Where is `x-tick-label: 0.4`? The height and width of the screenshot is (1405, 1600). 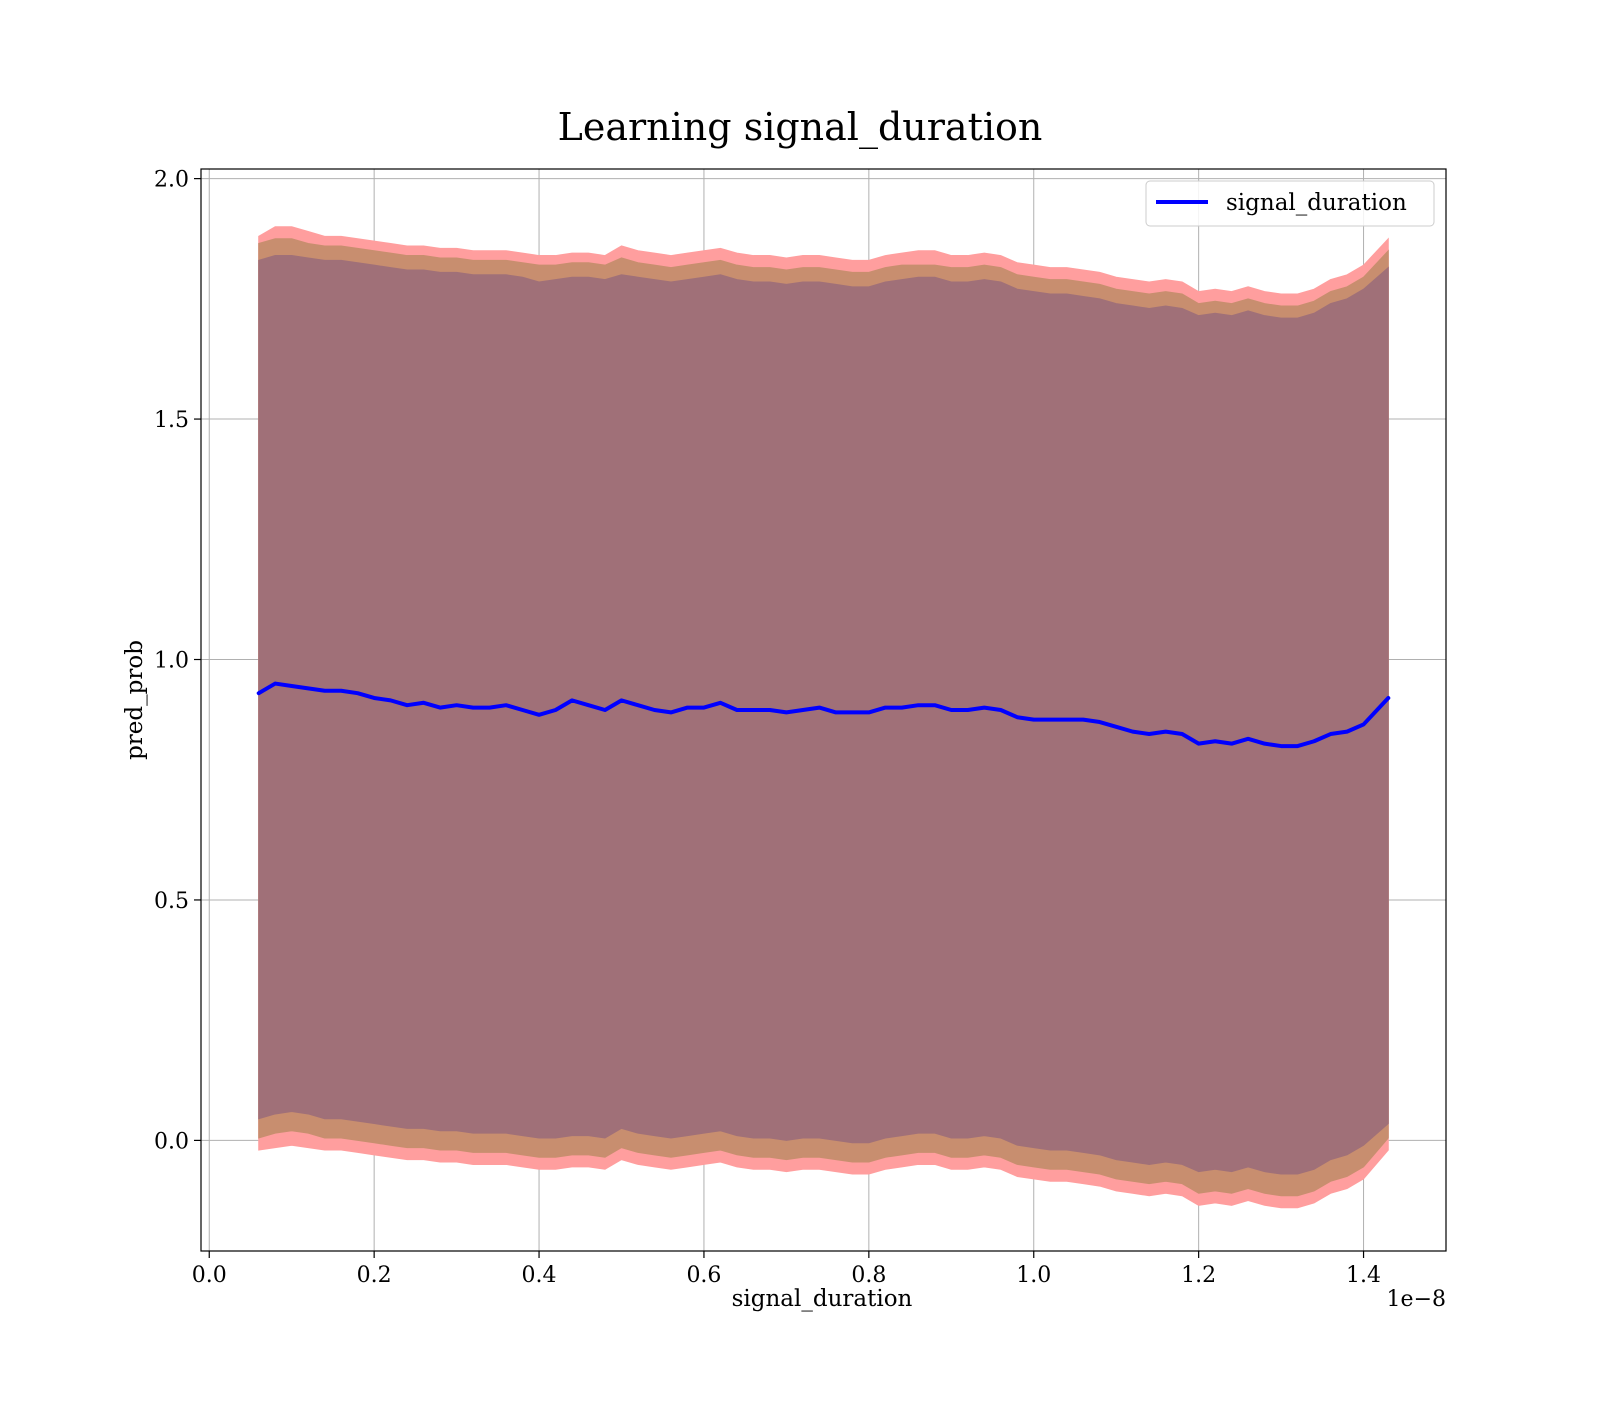 x-tick-label: 0.4 is located at coordinates (539, 1275).